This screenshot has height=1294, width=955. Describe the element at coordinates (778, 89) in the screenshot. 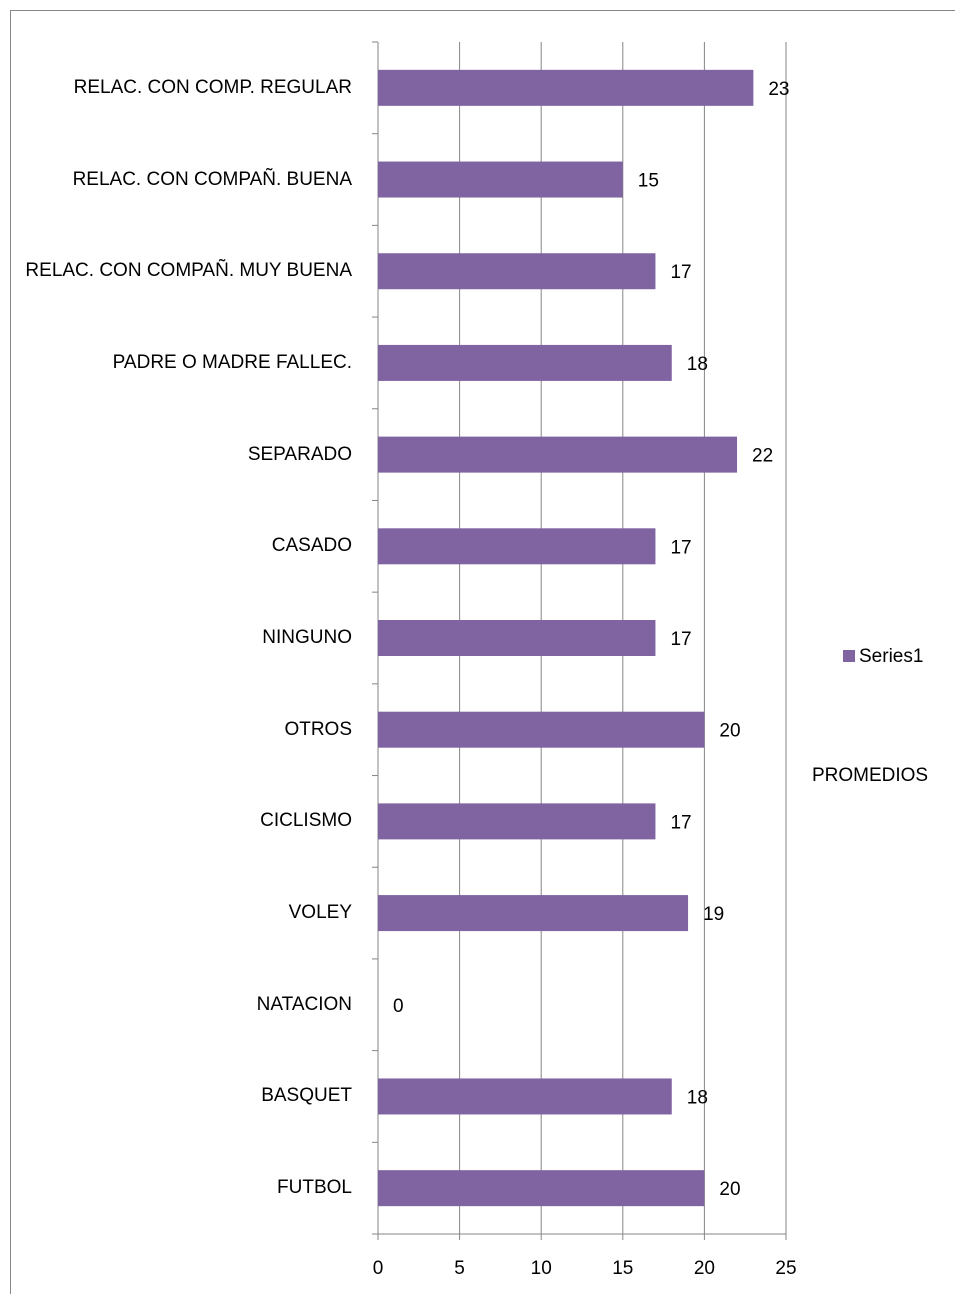

I see `data-label: 23` at that location.